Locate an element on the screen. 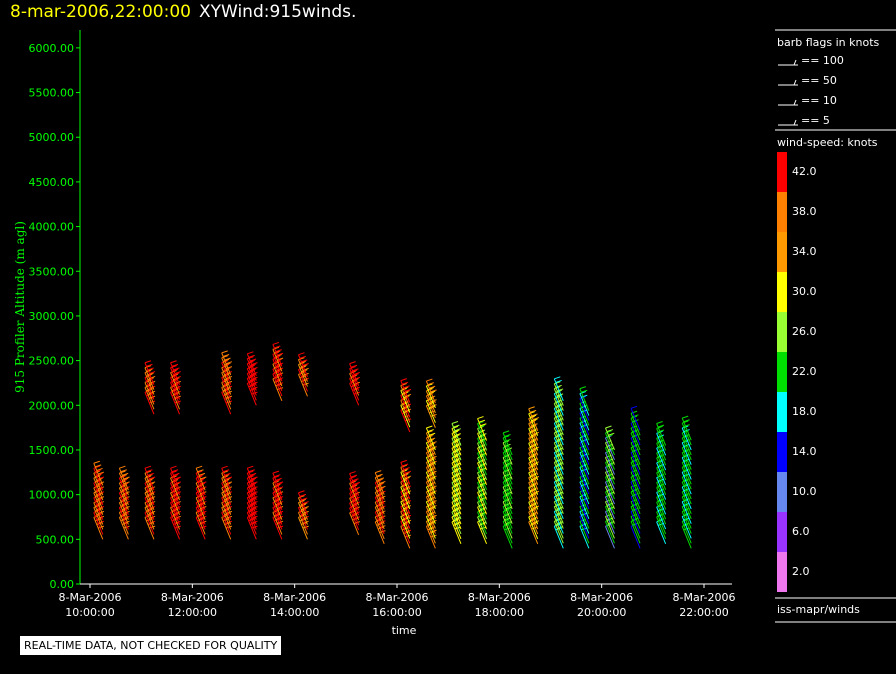 This screenshot has width=896, height=674. color-scale-label: 30.0 is located at coordinates (804, 291).